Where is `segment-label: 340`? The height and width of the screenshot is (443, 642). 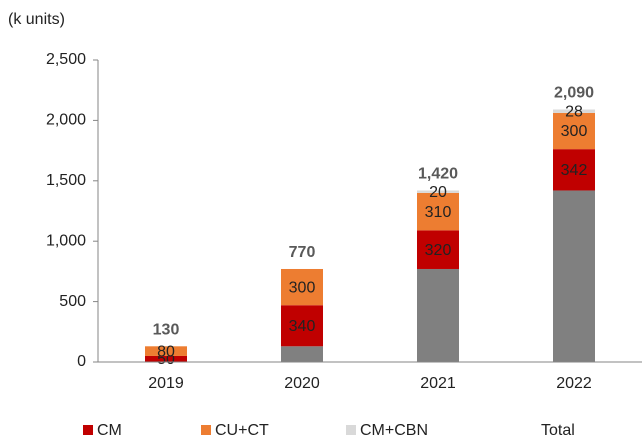
segment-label: 340 is located at coordinates (302, 326).